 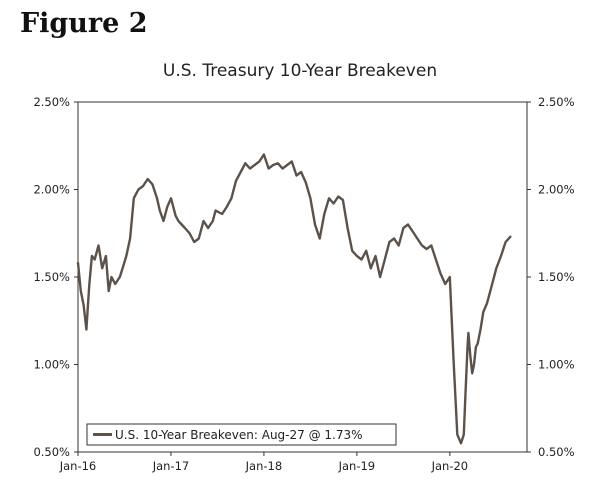 What do you see at coordinates (450, 466) in the screenshot?
I see `x-tick-label: Jan-20` at bounding box center [450, 466].